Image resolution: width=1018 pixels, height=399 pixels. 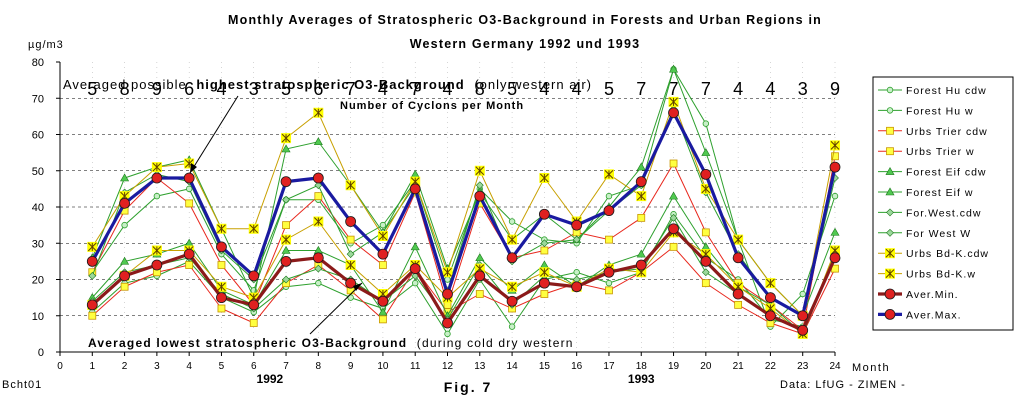 What do you see at coordinates (545, 366) in the screenshot?
I see `x-tick-label: 15` at bounding box center [545, 366].